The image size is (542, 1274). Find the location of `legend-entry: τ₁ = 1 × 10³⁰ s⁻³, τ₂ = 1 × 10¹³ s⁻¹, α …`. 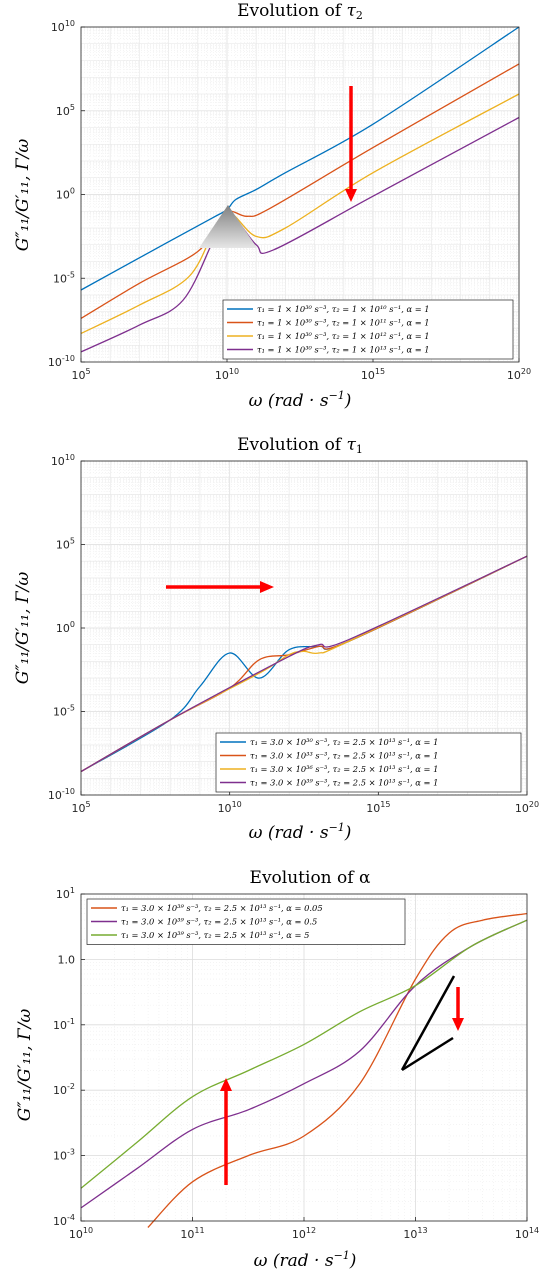

legend-entry: τ₁ = 1 × 10³⁰ s⁻³, τ₂ = 1 × 10¹³ s⁻¹, α … is located at coordinates (343, 350).